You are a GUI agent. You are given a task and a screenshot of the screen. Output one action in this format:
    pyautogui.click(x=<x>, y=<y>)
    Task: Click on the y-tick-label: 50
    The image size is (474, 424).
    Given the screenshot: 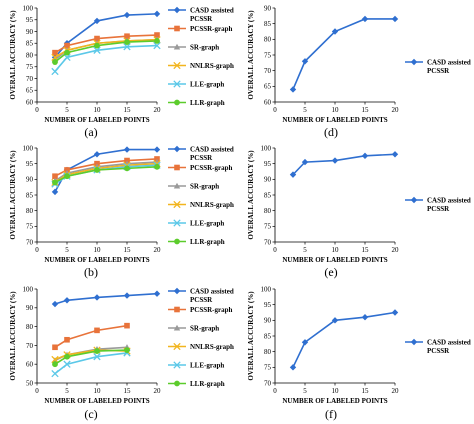 What is the action you would take?
    pyautogui.click(x=30, y=383)
    